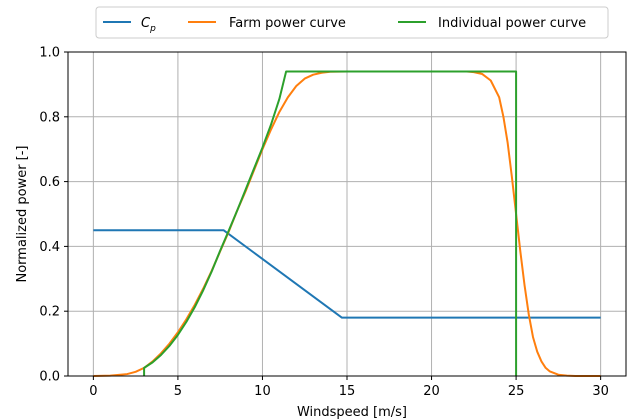  Describe the element at coordinates (93, 391) in the screenshot. I see `x-tick-label: 0` at that location.